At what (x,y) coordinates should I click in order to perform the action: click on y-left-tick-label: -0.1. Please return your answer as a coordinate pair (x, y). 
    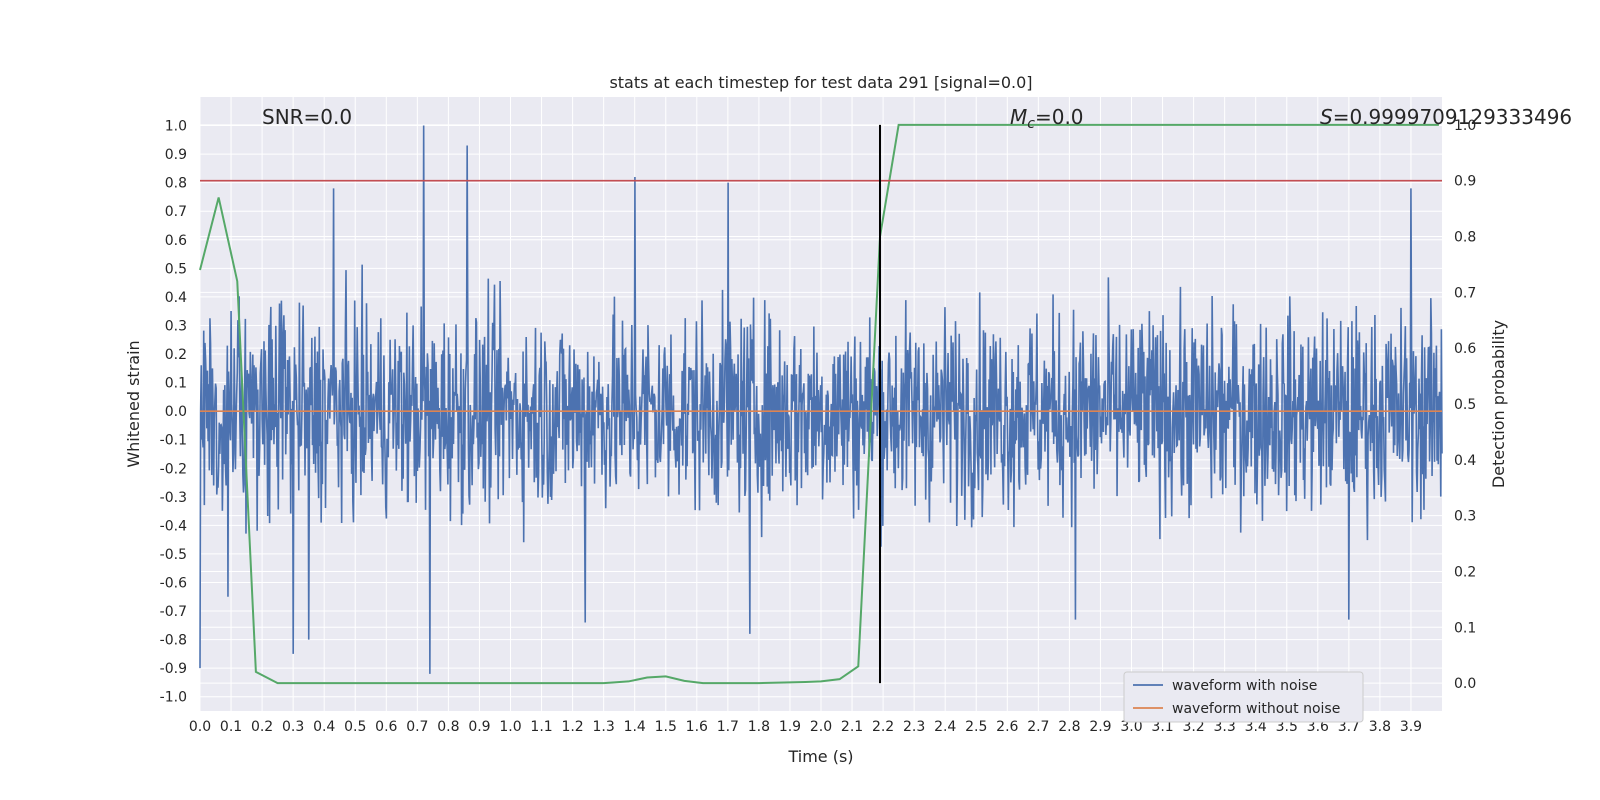
    Looking at the image, I should click on (173, 441).